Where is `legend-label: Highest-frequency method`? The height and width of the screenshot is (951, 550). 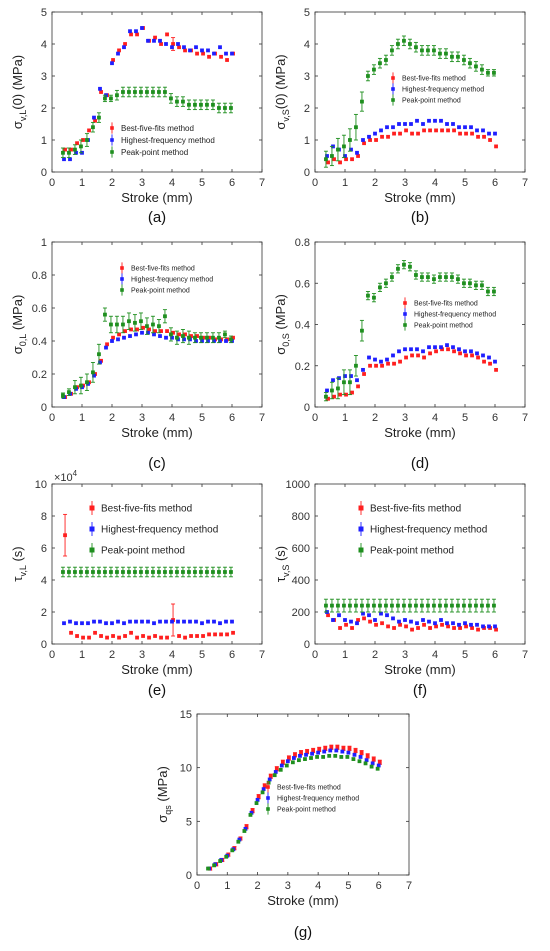
legend-label: Highest-frequency method is located at coordinates (318, 798).